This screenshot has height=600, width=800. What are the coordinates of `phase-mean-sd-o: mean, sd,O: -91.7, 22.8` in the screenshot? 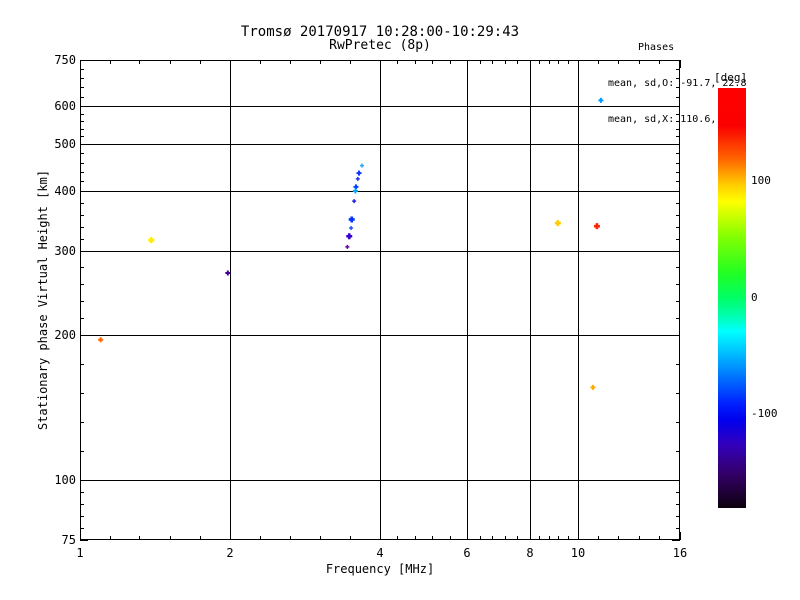 It's located at (677, 83).